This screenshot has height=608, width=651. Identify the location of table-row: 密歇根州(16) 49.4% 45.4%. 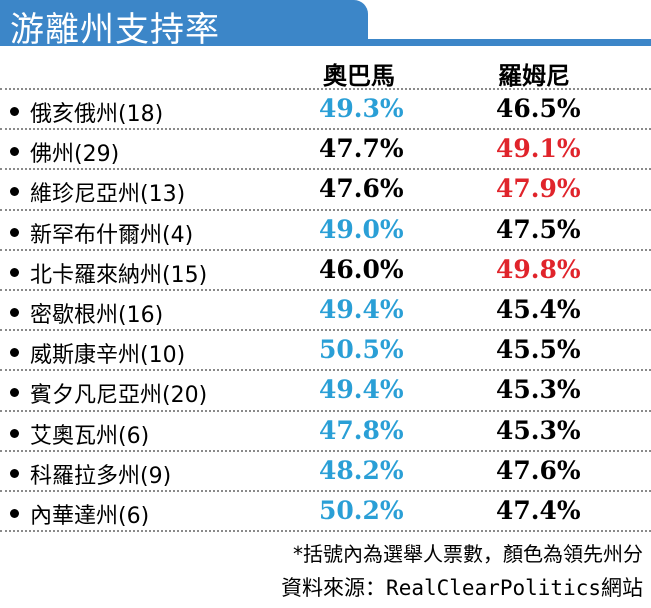
(325, 311).